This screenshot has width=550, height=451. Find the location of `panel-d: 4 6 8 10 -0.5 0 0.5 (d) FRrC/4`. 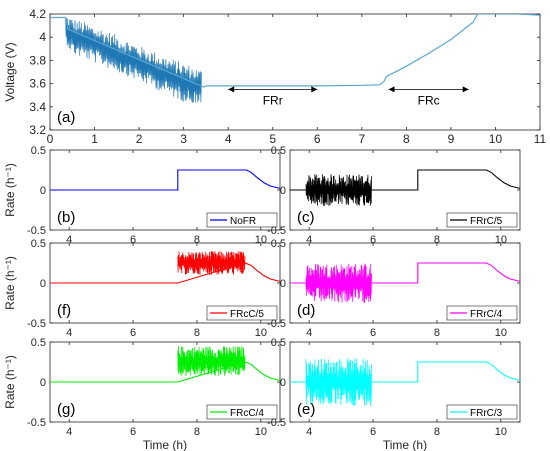

panel-d: 4 6 8 10 -0.5 0 0.5 (d) FRrC/4 is located at coordinates (394, 288).